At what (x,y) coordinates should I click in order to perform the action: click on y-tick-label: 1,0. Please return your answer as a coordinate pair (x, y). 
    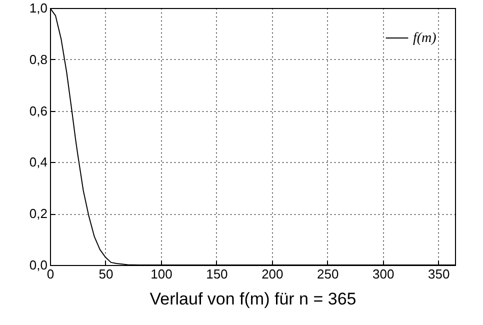
    Looking at the image, I should click on (38, 8).